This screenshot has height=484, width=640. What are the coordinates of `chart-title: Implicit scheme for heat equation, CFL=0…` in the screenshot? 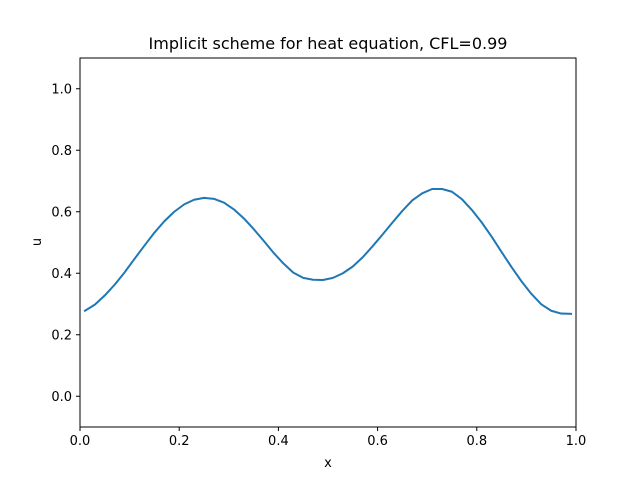 It's located at (328, 43).